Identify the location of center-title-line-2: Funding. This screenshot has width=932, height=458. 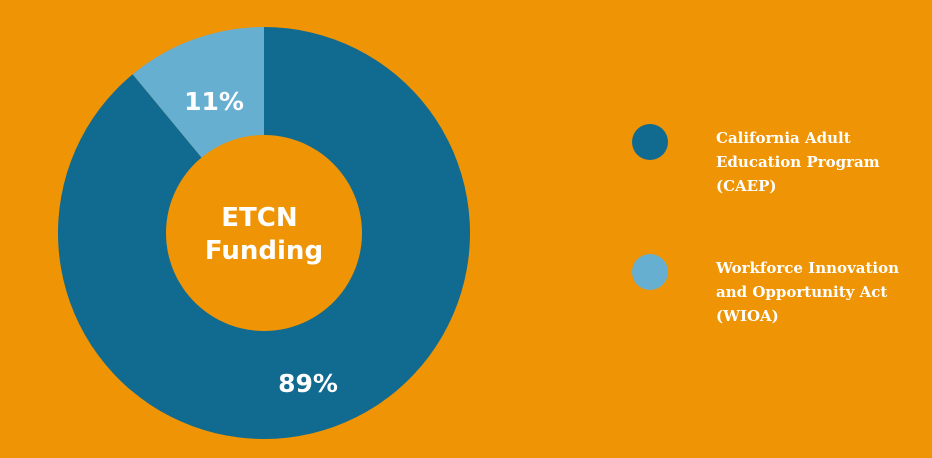
(264, 251).